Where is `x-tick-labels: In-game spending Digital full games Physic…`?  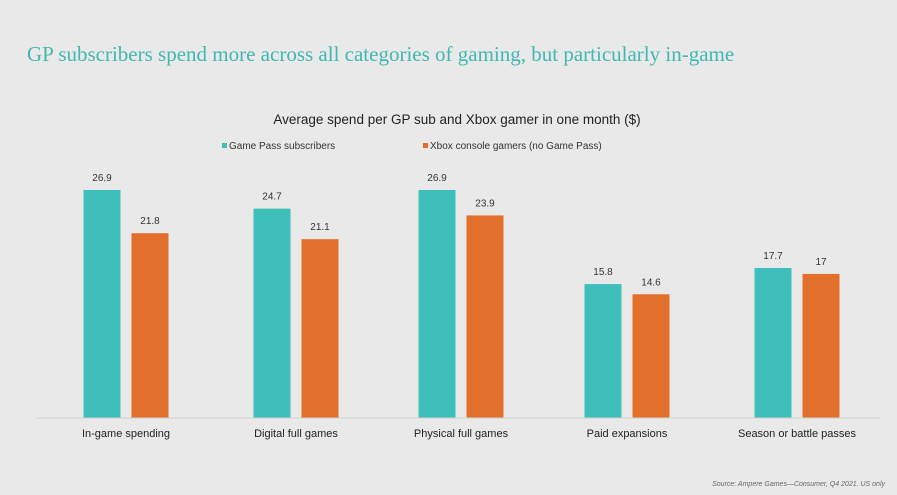
x-tick-labels: In-game spending Digital full games Physic… is located at coordinates (469, 434).